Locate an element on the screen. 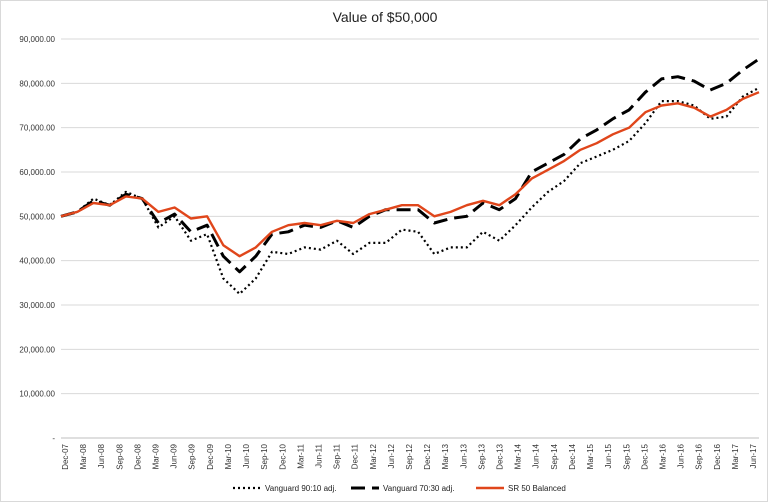 This screenshot has height=503, width=768. y-tick-label: 70,000.00 is located at coordinates (37, 128).